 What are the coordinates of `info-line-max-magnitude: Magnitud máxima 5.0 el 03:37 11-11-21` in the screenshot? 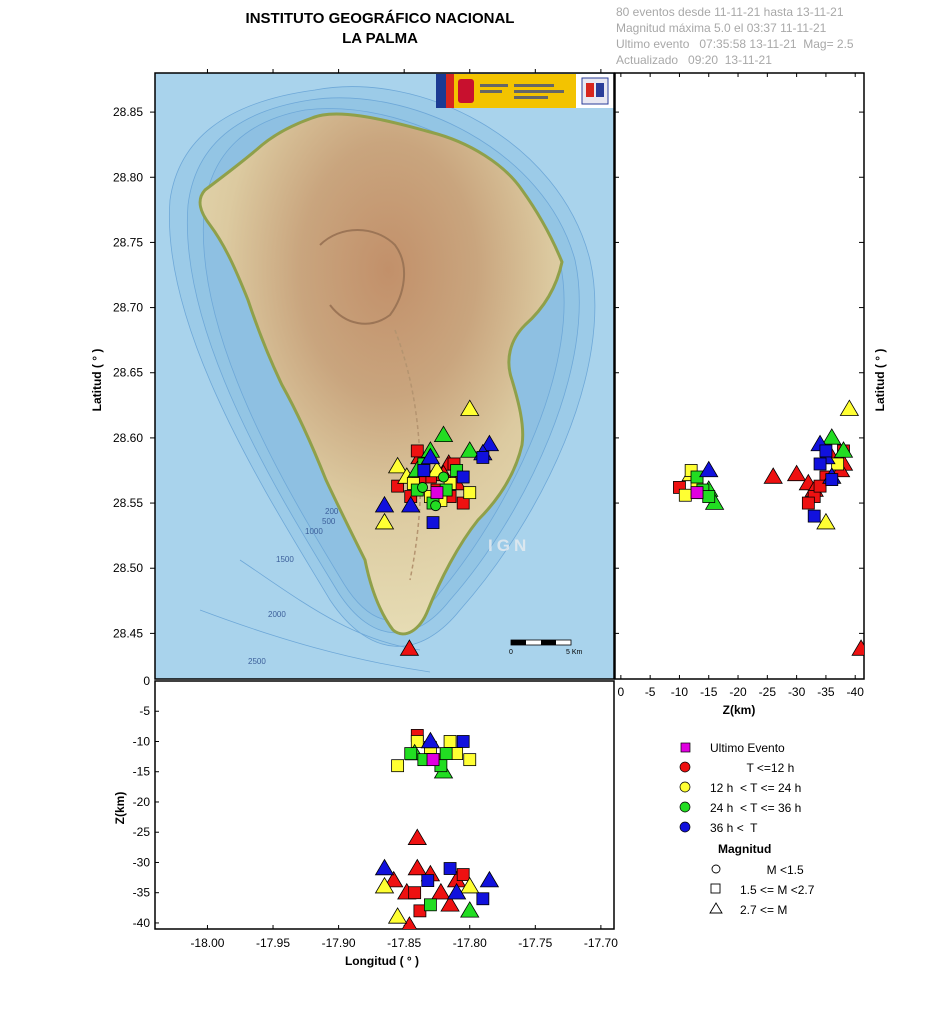 It's located at (721, 28).